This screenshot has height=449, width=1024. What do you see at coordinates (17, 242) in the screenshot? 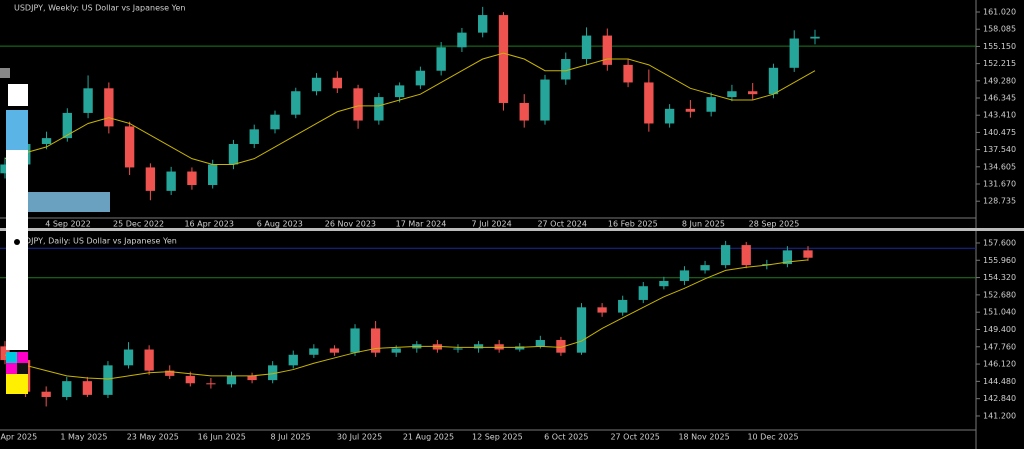
I see `dot-tool` at bounding box center [17, 242].